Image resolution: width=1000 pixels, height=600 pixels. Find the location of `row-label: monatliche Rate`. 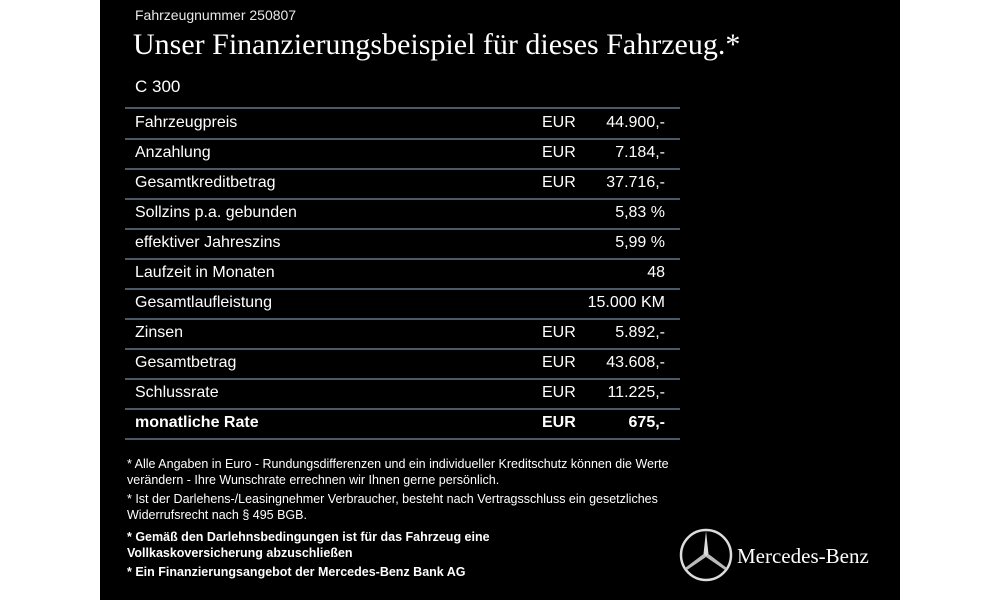

row-label: monatliche Rate is located at coordinates (197, 422).